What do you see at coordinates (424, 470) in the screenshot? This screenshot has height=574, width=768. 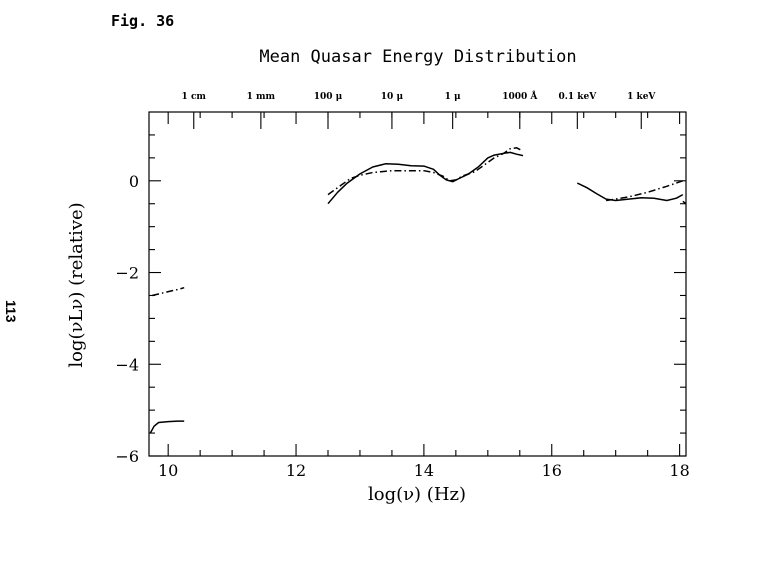 I see `x-tick-label: 14` at bounding box center [424, 470].